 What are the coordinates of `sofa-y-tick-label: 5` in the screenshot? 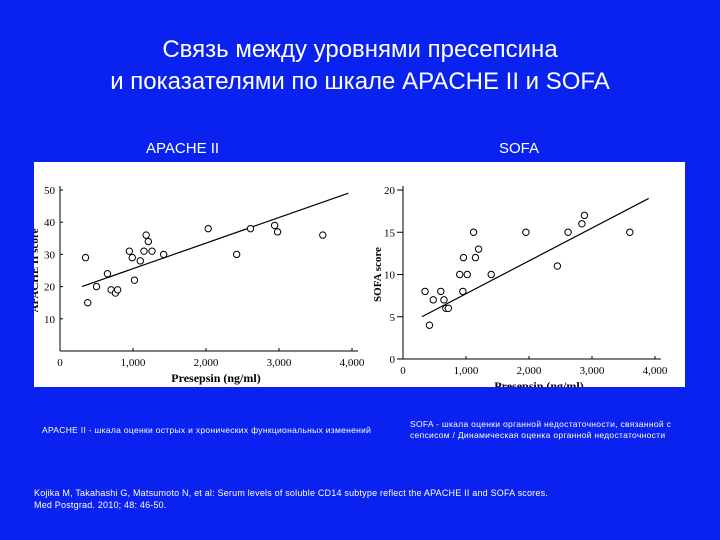 It's located at (393, 318).